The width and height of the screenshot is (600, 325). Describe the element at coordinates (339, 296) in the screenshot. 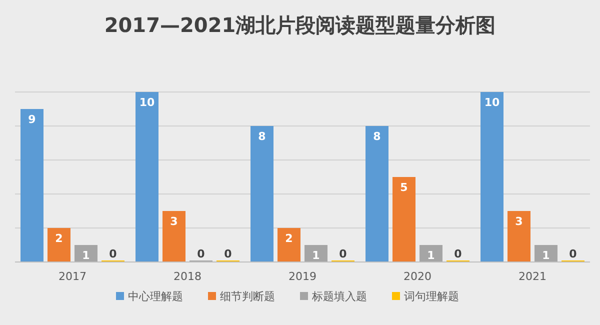

I see `legend-label: 标题填入题` at that location.